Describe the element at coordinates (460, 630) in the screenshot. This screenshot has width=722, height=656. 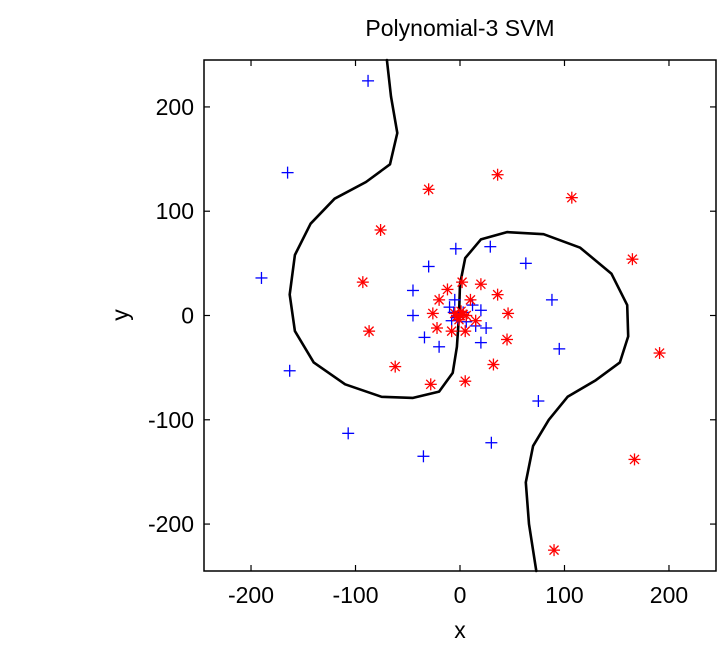
I see `x-axis-label: x` at that location.